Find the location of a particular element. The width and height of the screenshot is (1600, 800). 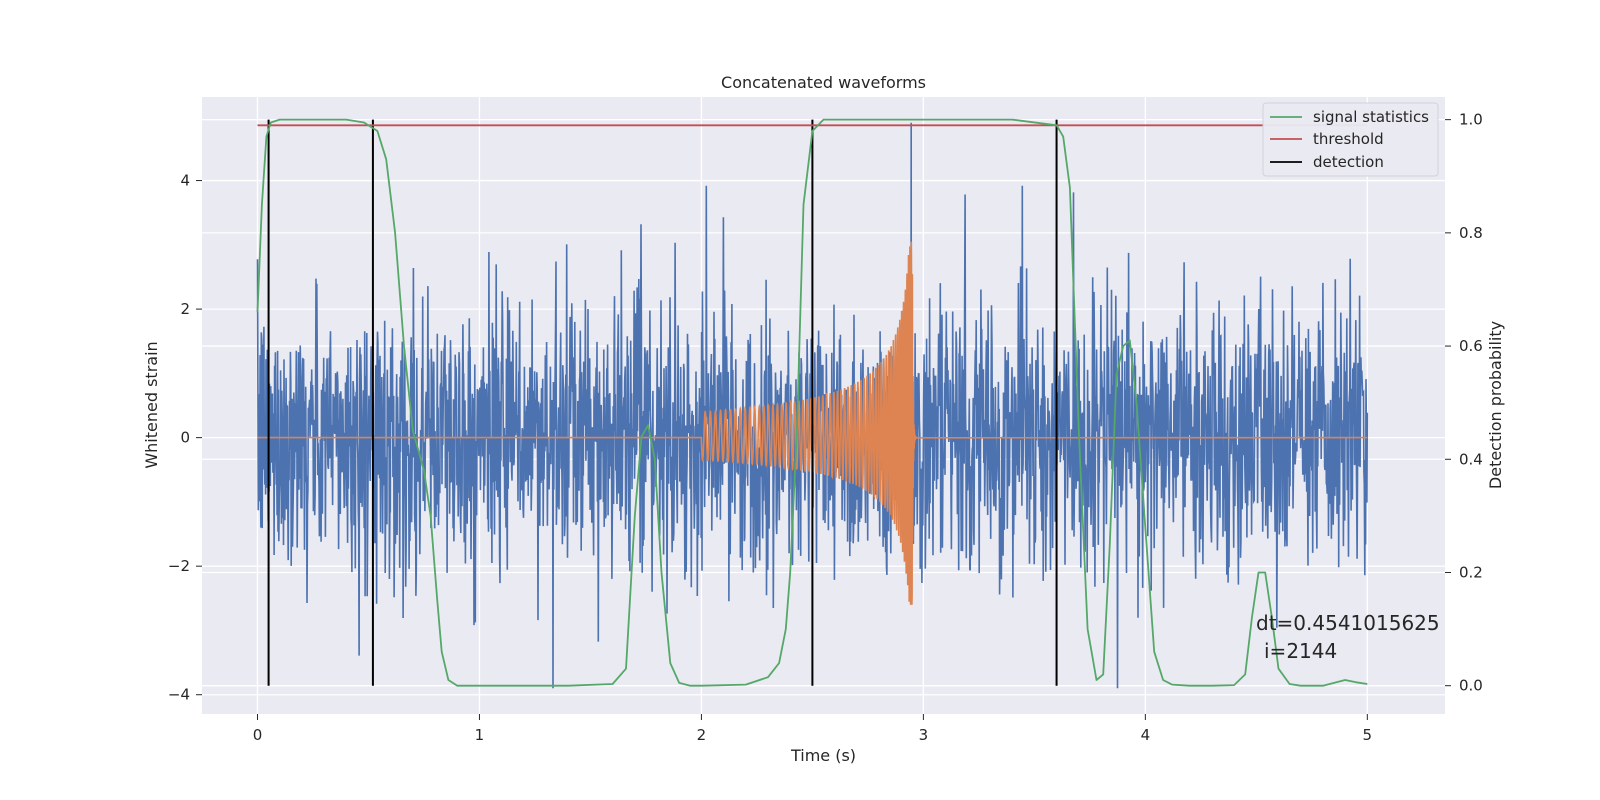

legend-box is located at coordinates (1350, 139).